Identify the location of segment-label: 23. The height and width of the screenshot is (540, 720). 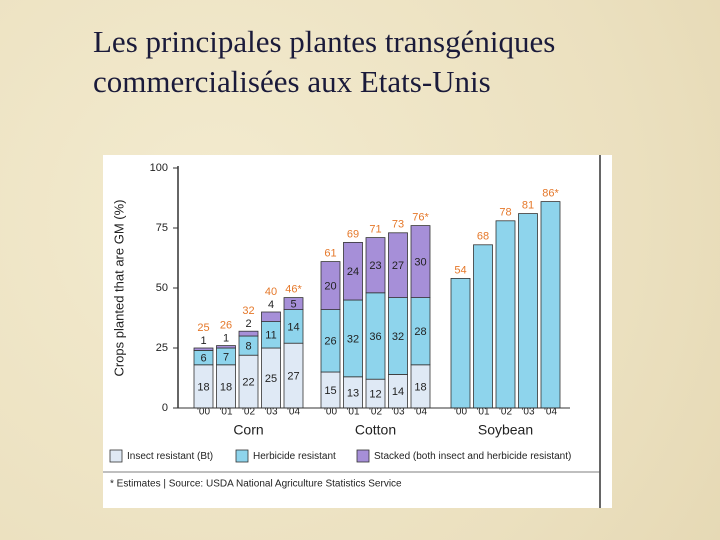
(375, 266).